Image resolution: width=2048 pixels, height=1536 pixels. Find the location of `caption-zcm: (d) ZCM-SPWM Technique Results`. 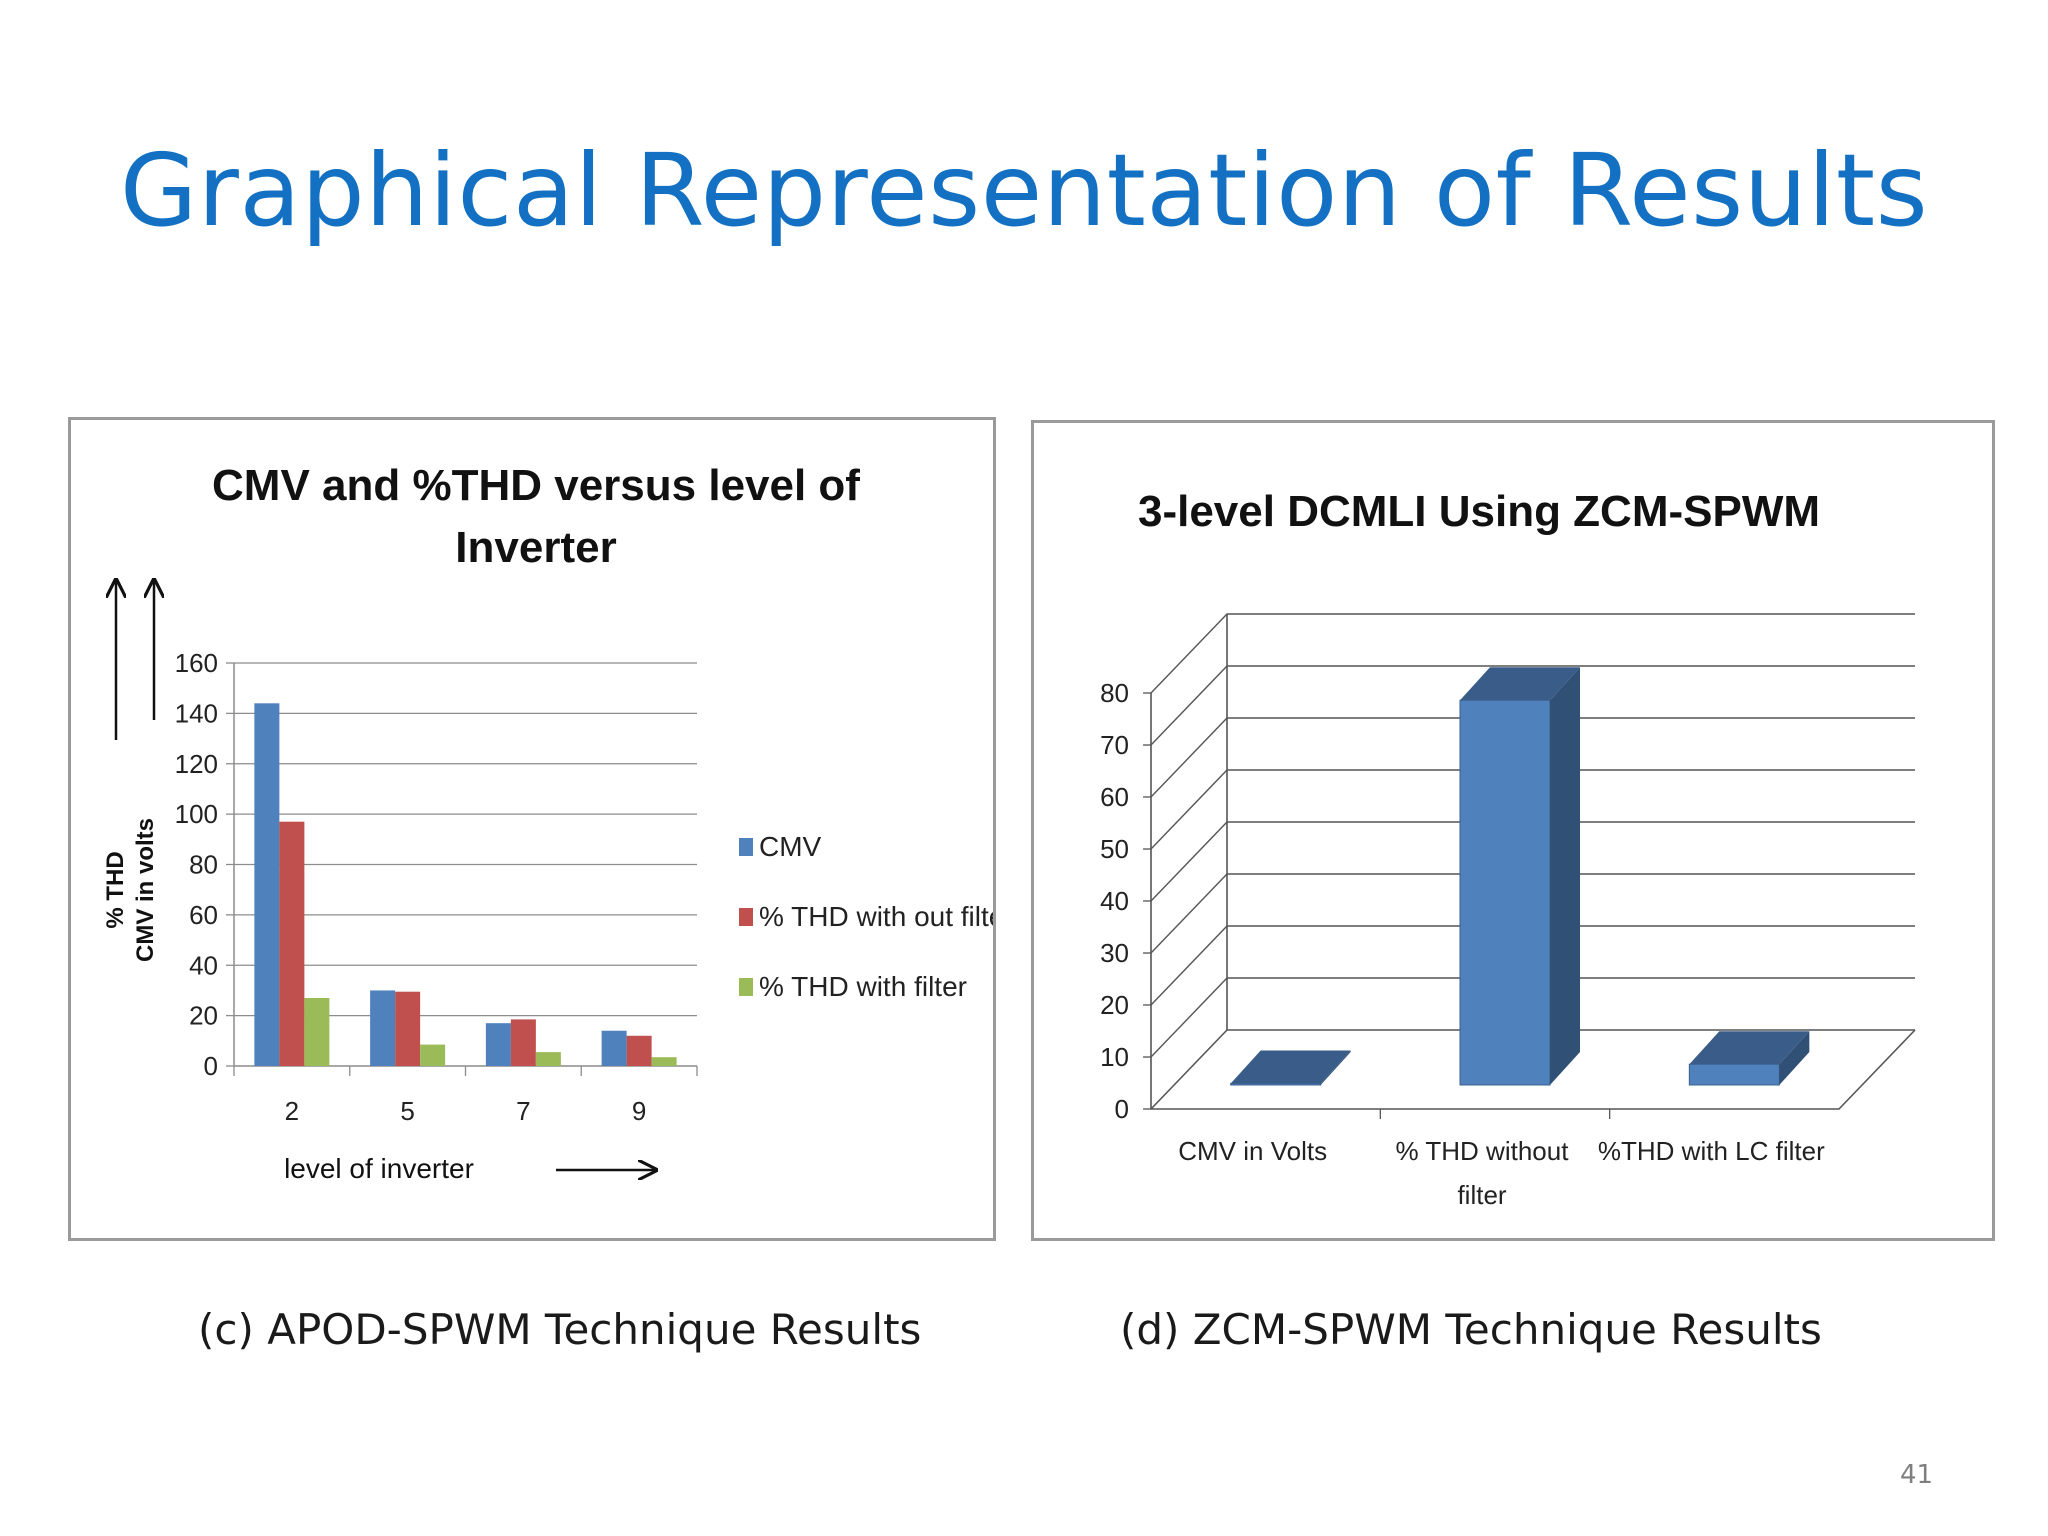

caption-zcm: (d) ZCM-SPWM Technique Results is located at coordinates (1471, 1329).